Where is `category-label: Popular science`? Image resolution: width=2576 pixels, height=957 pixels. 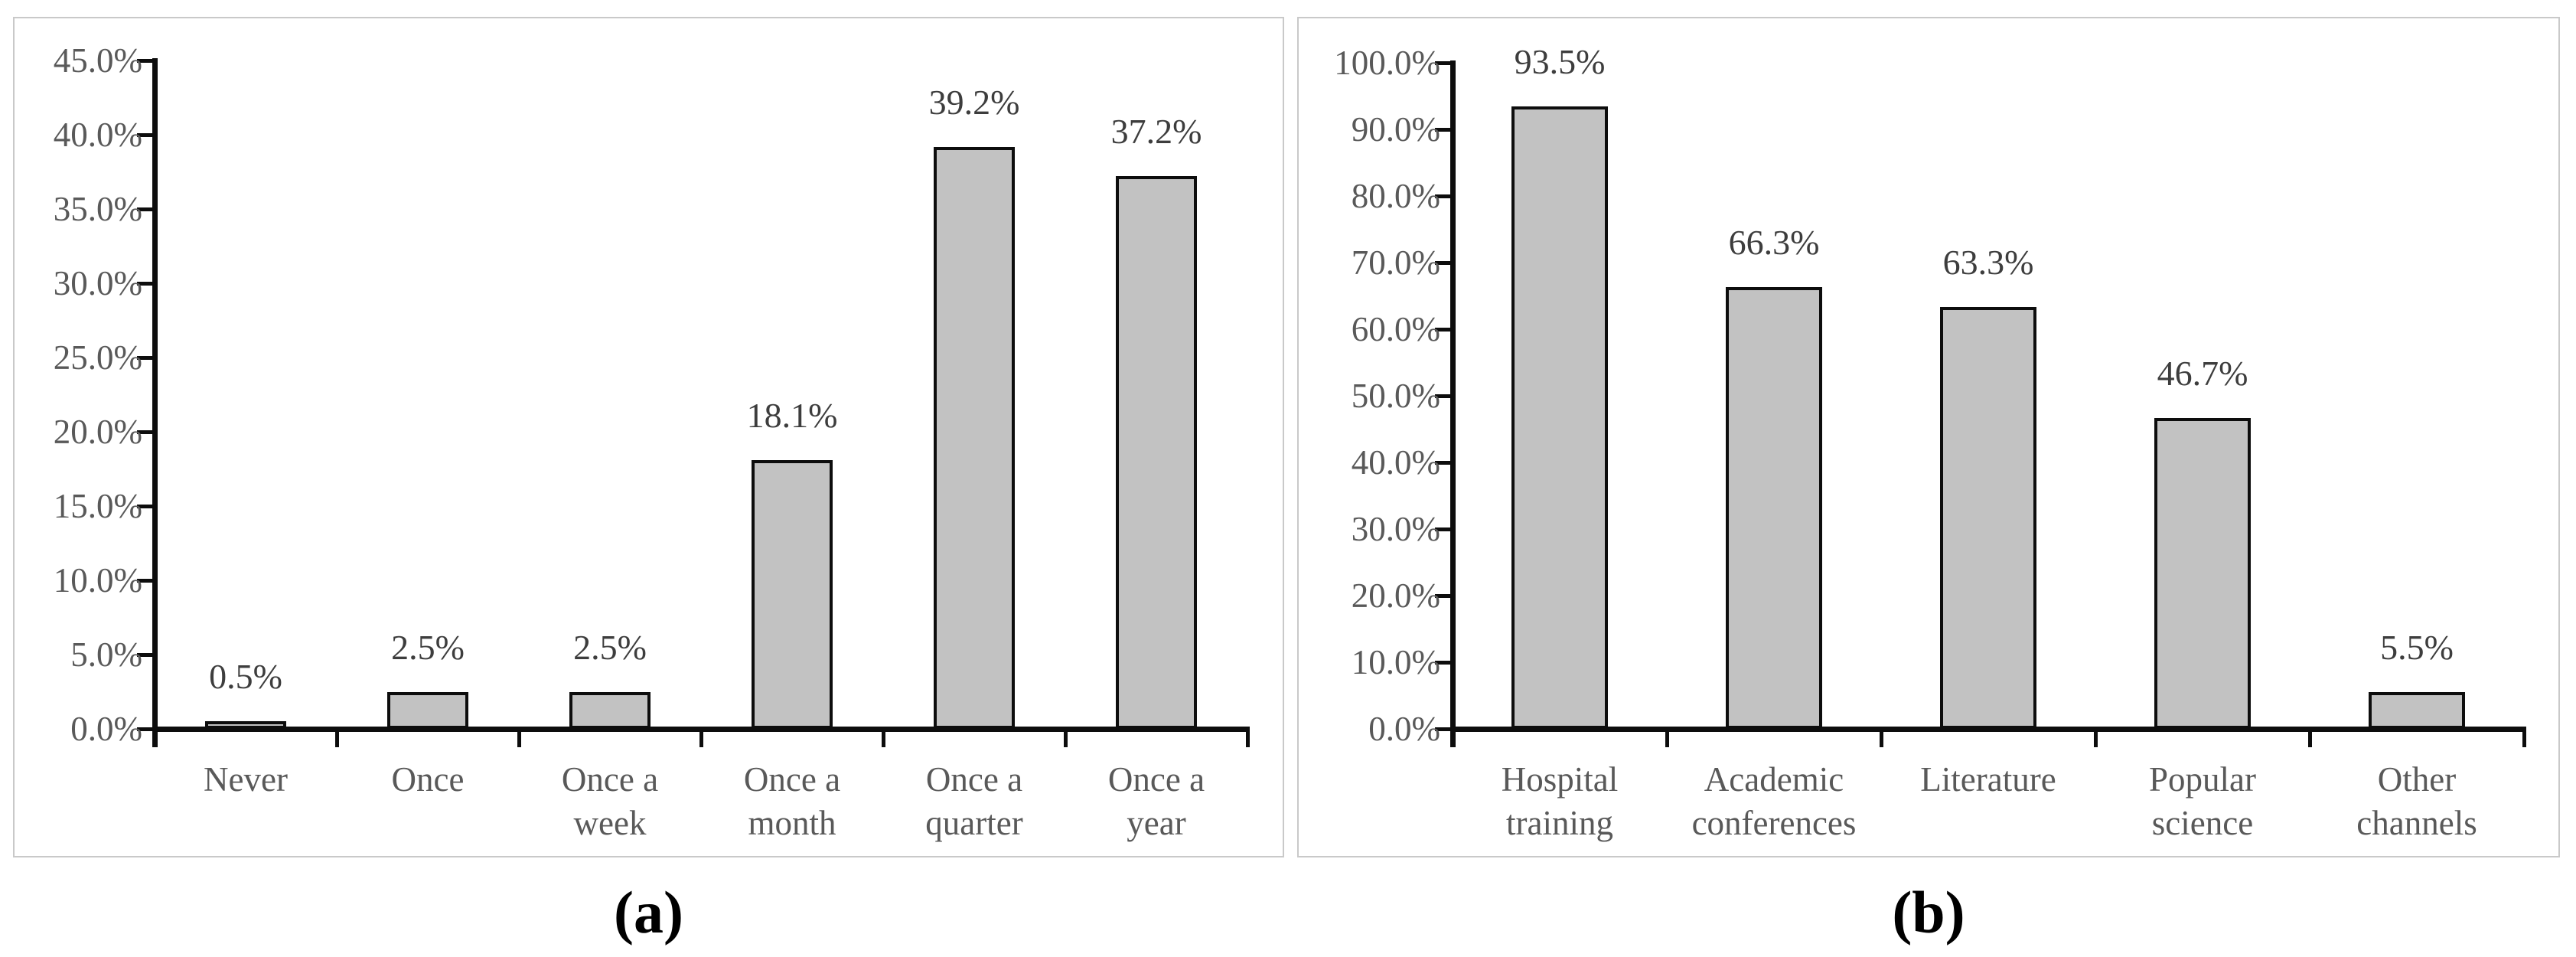 category-label: Popular science is located at coordinates (2202, 801).